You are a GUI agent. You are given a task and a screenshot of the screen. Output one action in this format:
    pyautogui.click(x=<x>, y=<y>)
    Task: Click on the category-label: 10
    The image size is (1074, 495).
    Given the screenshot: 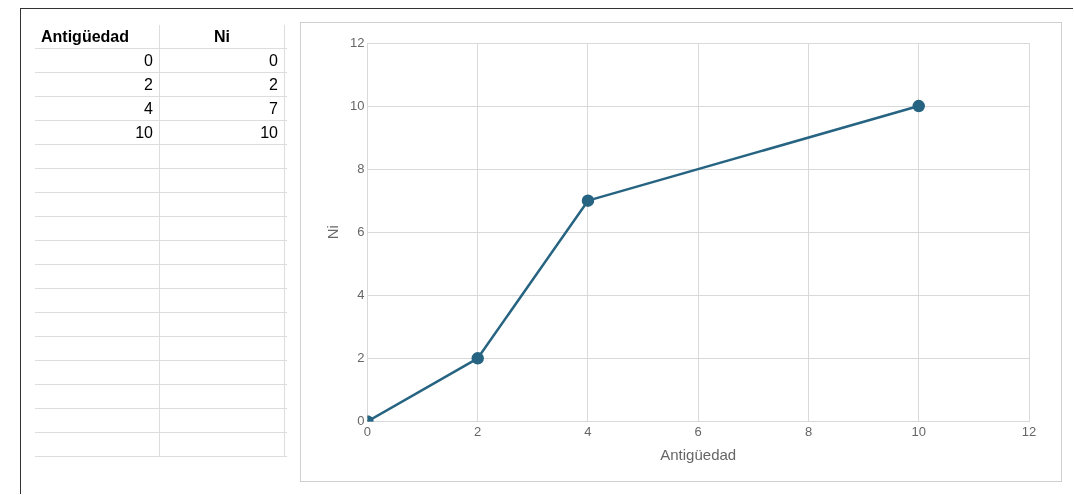 What is the action you would take?
    pyautogui.click(x=222, y=132)
    